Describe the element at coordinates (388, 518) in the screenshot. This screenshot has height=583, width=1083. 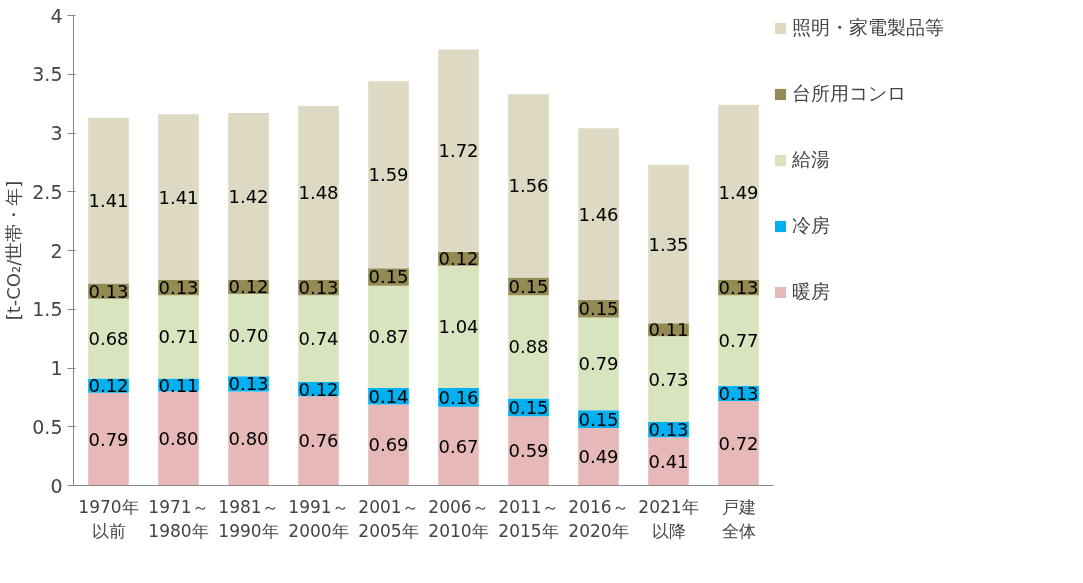
I see `x-tick-label: 2001～2005年` at that location.